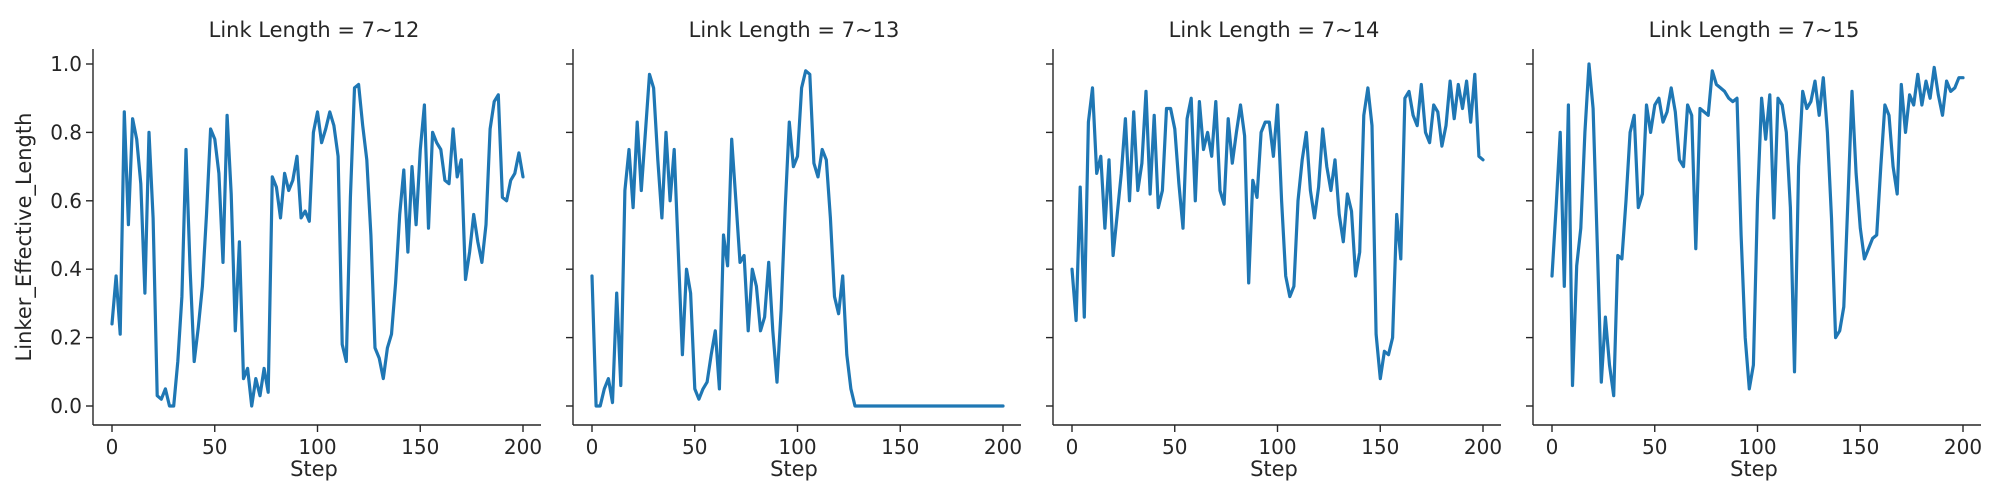 This screenshot has height=500, width=2000. Describe the element at coordinates (24, 237) in the screenshot. I see `y-axis-label: Linker_Effective_Length` at that location.